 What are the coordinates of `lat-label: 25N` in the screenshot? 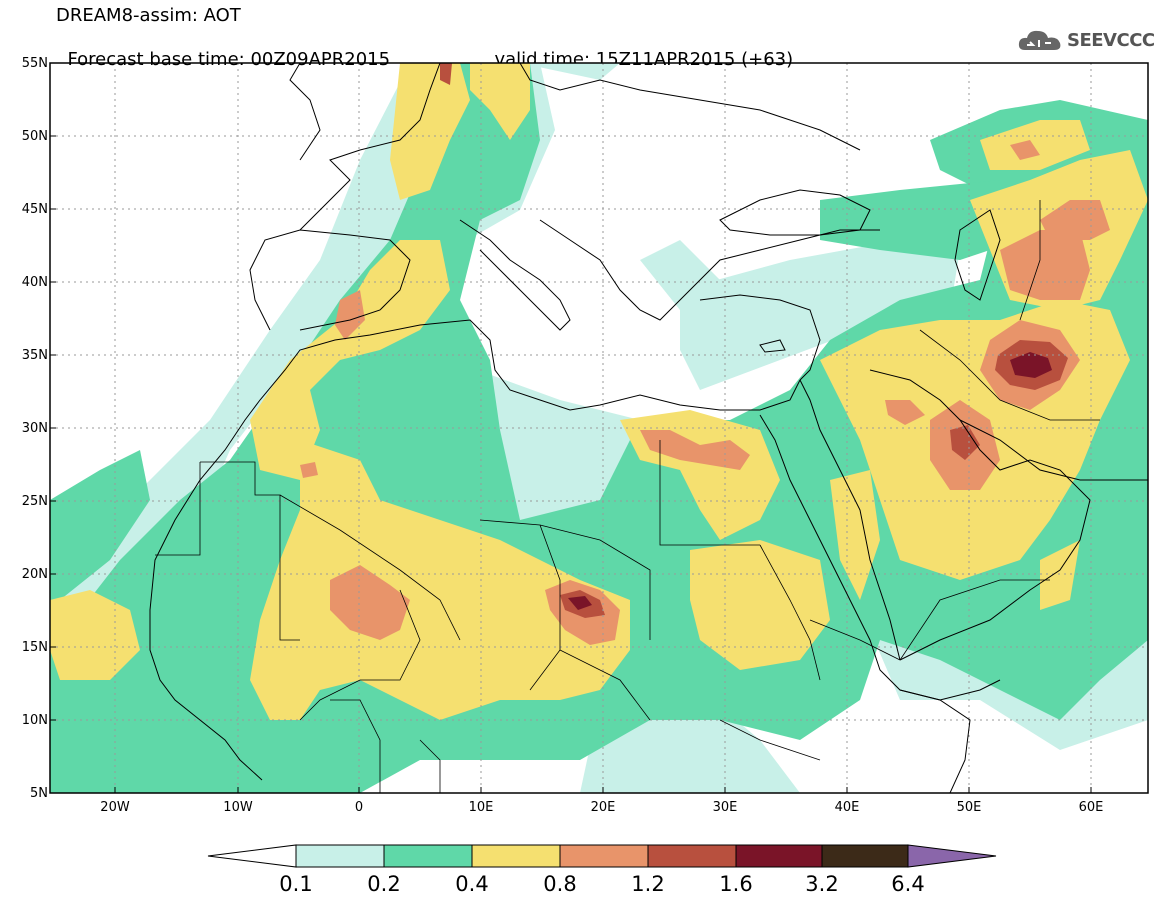 It's located at (34, 501).